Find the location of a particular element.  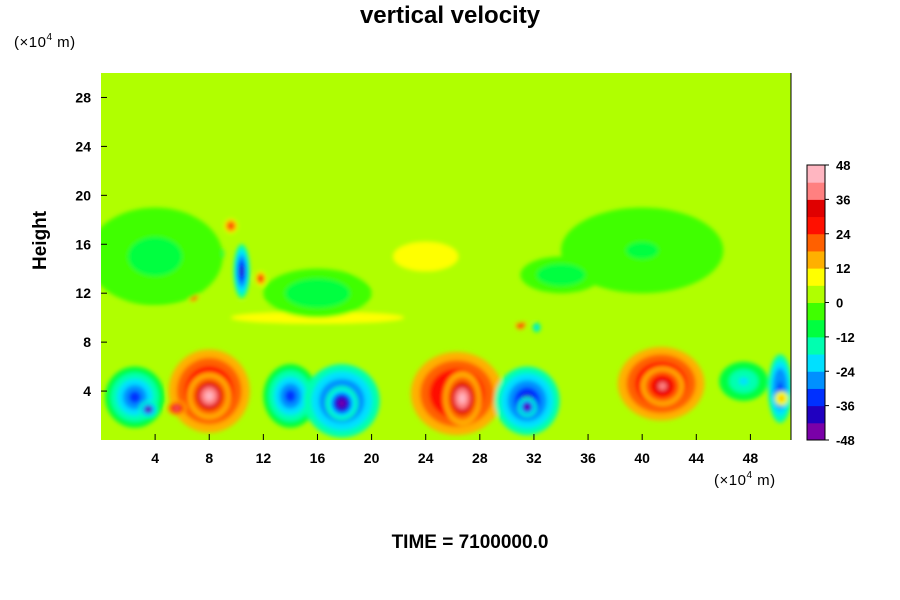

colorbar-tick-label: 24 is located at coordinates (843, 234).